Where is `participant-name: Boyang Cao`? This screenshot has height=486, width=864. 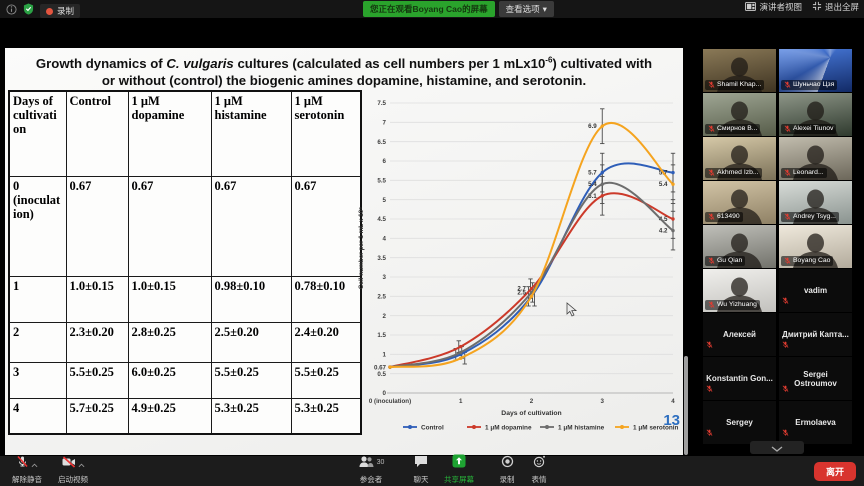 participant-name: Boyang Cao is located at coordinates (807, 260).